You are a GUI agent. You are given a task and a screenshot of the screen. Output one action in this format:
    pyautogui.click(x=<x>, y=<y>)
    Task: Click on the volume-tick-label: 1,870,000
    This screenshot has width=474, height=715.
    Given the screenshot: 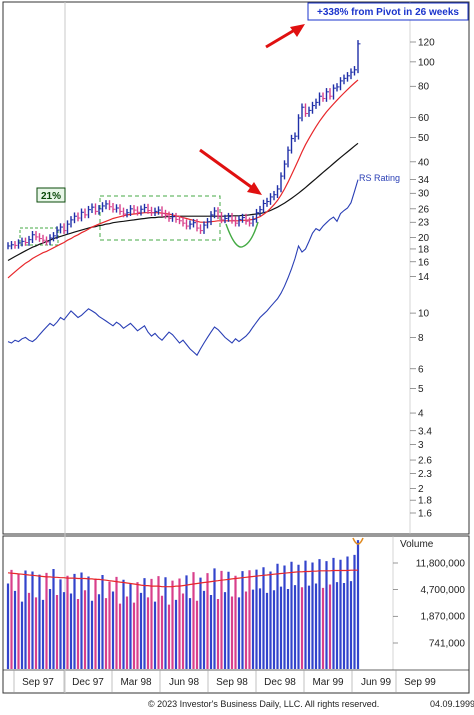 What is the action you would take?
    pyautogui.click(x=443, y=617)
    